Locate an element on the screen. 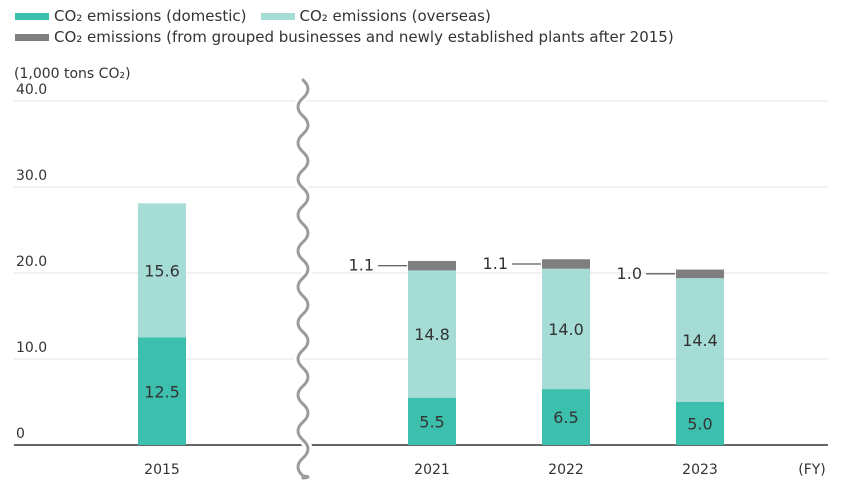 The width and height of the screenshot is (860, 486). y-tick-label: 40.0 is located at coordinates (31, 90).